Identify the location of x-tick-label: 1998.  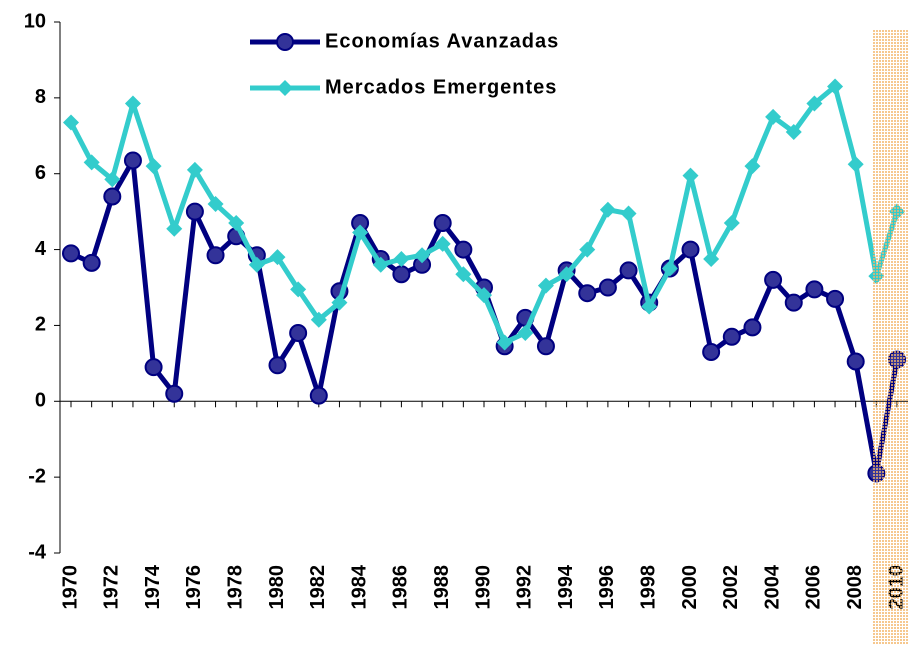
(648, 587).